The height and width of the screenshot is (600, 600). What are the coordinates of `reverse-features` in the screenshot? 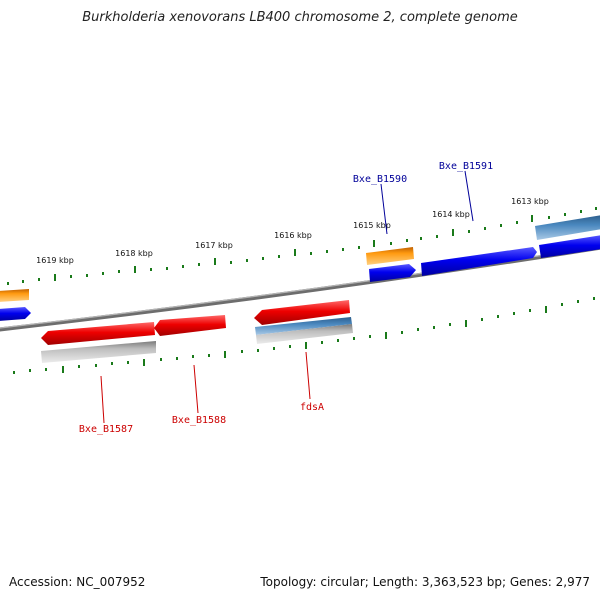 It's located at (197, 331).